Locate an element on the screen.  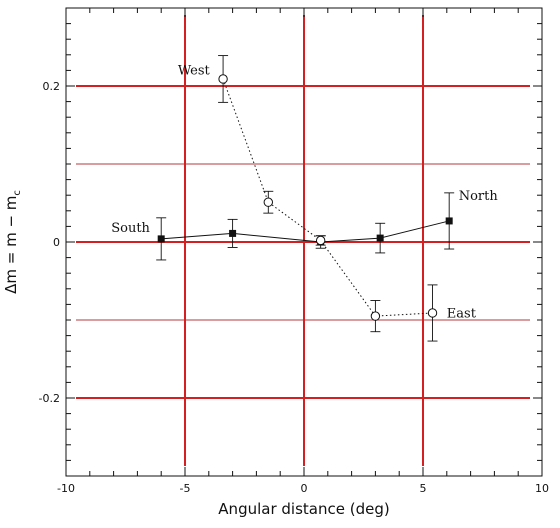
series-line is located at coordinates (305, 231).